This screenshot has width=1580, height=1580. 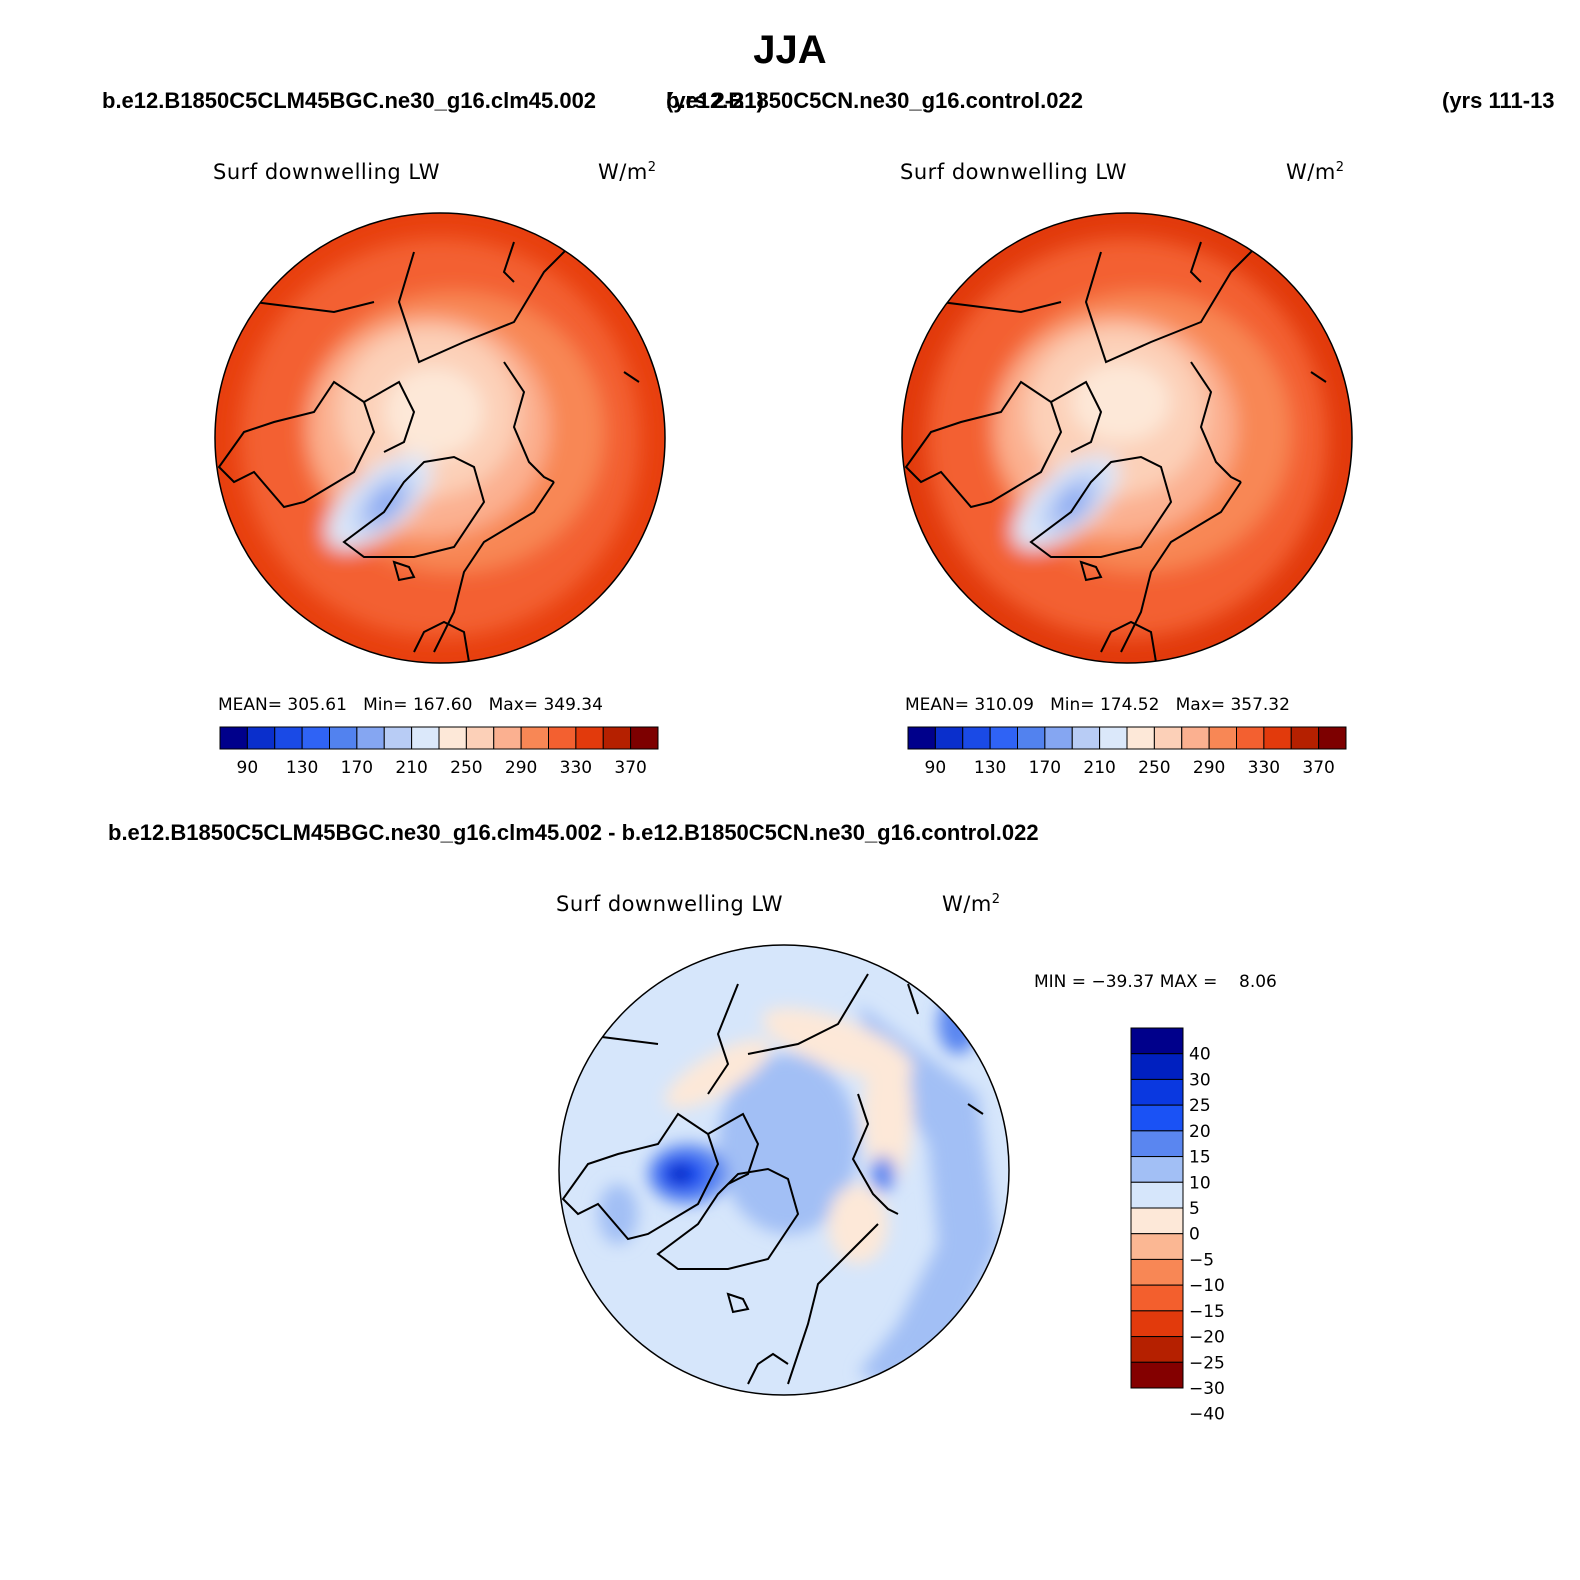 I want to click on main-title: JJA, so click(x=790, y=50).